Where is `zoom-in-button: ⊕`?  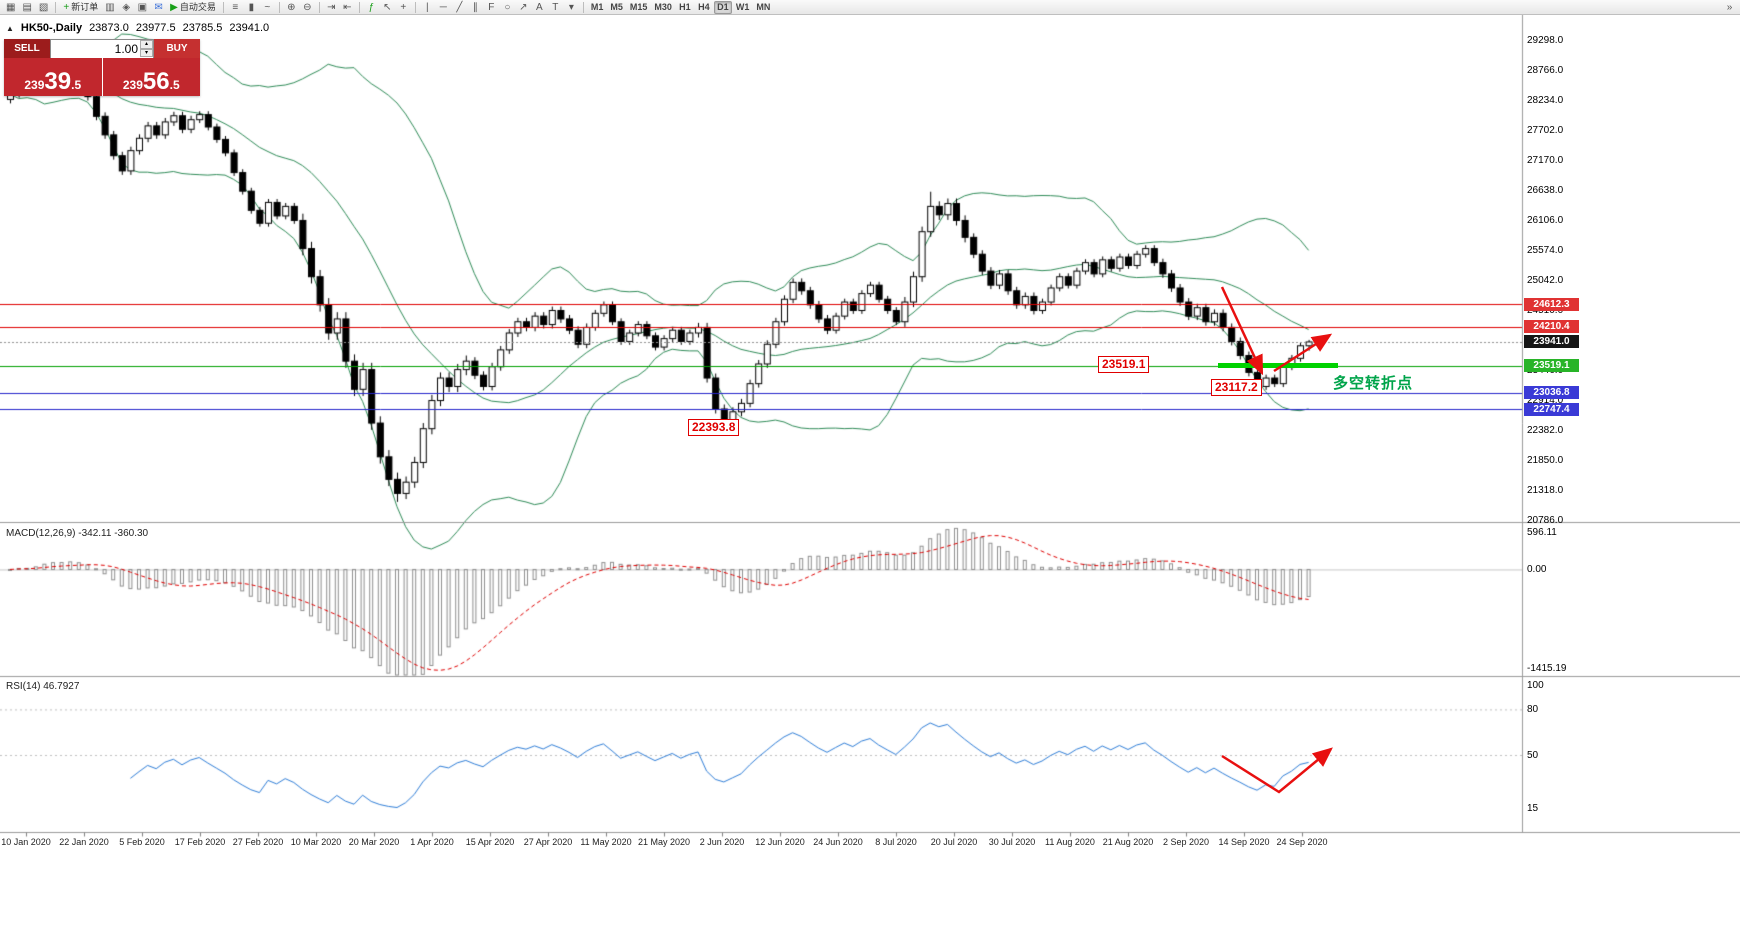 zoom-in-button: ⊕ is located at coordinates (291, 7).